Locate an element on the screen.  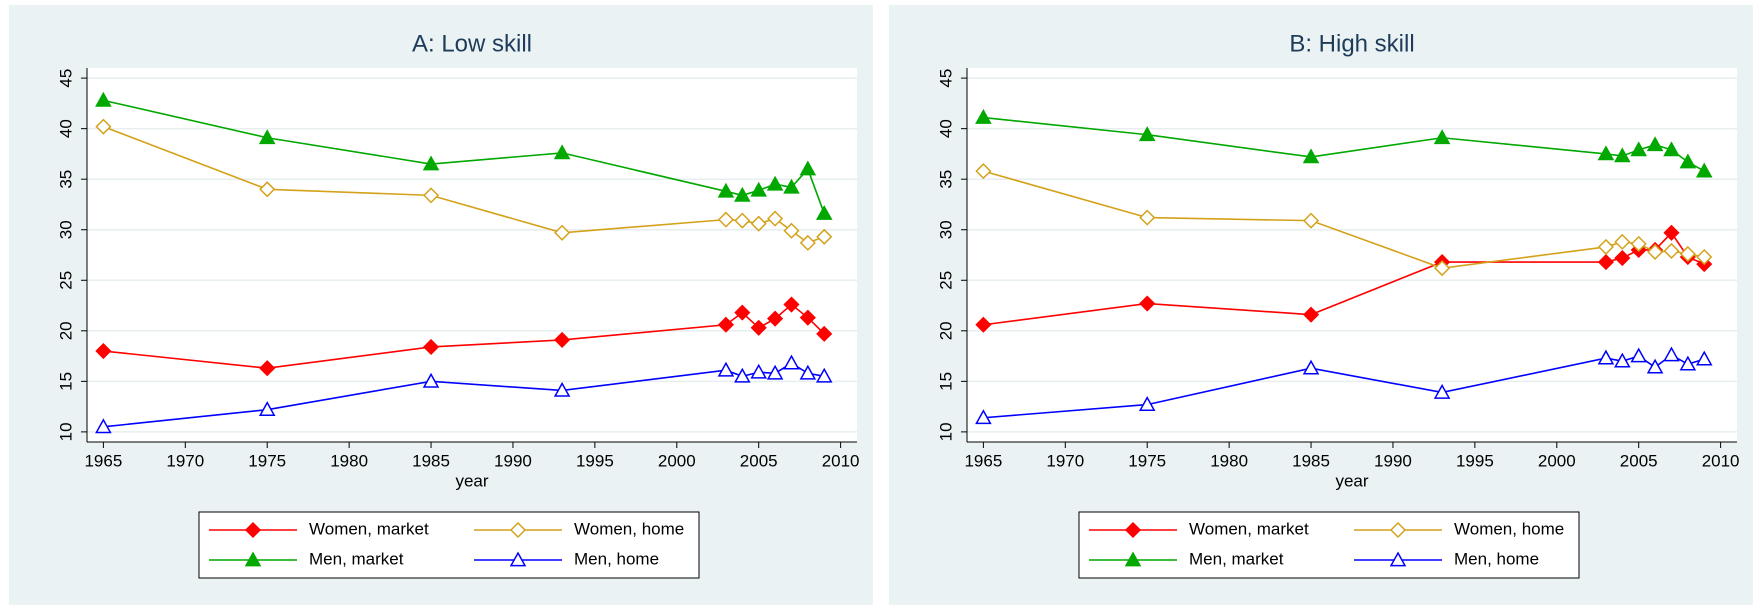
x-tick-label: 1995 is located at coordinates (595, 460).